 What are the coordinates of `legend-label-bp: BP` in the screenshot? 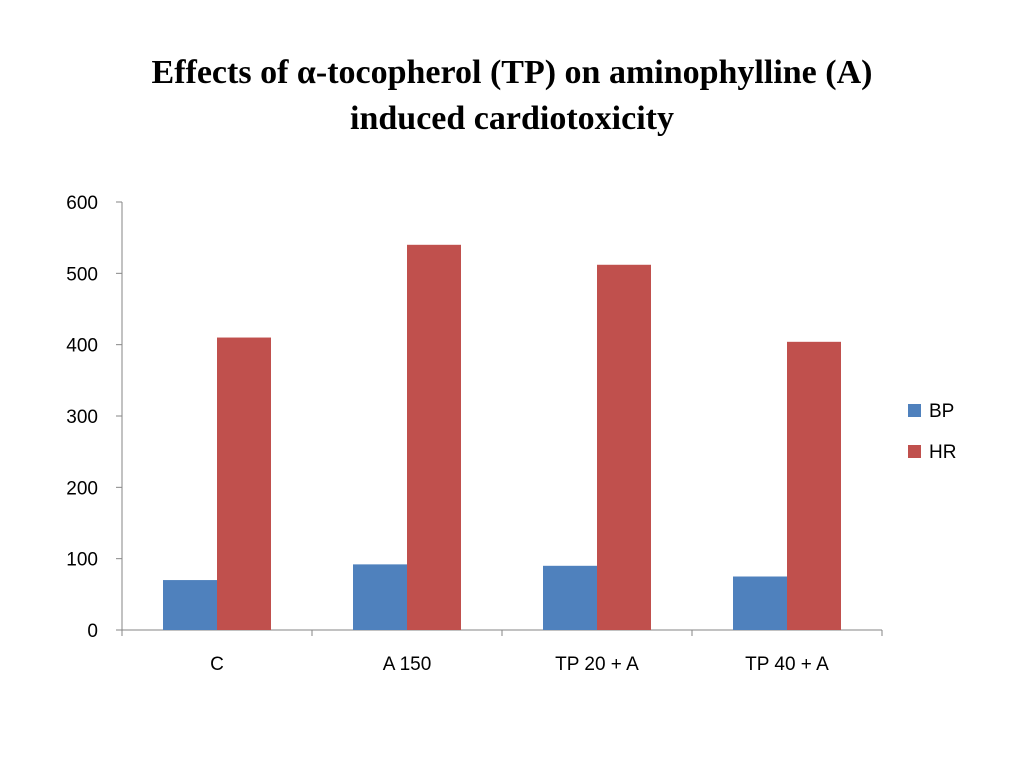 It's located at (941, 411).